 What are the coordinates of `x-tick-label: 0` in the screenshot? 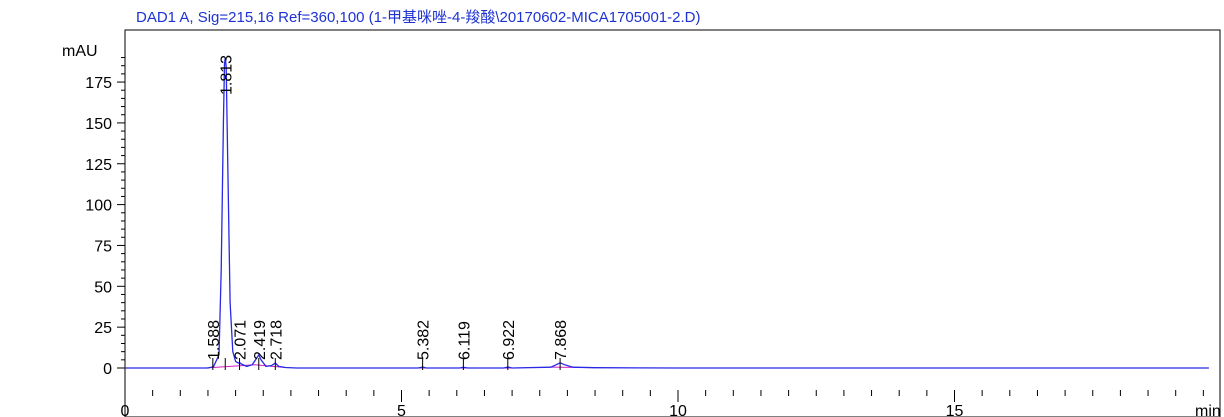 It's located at (125, 410).